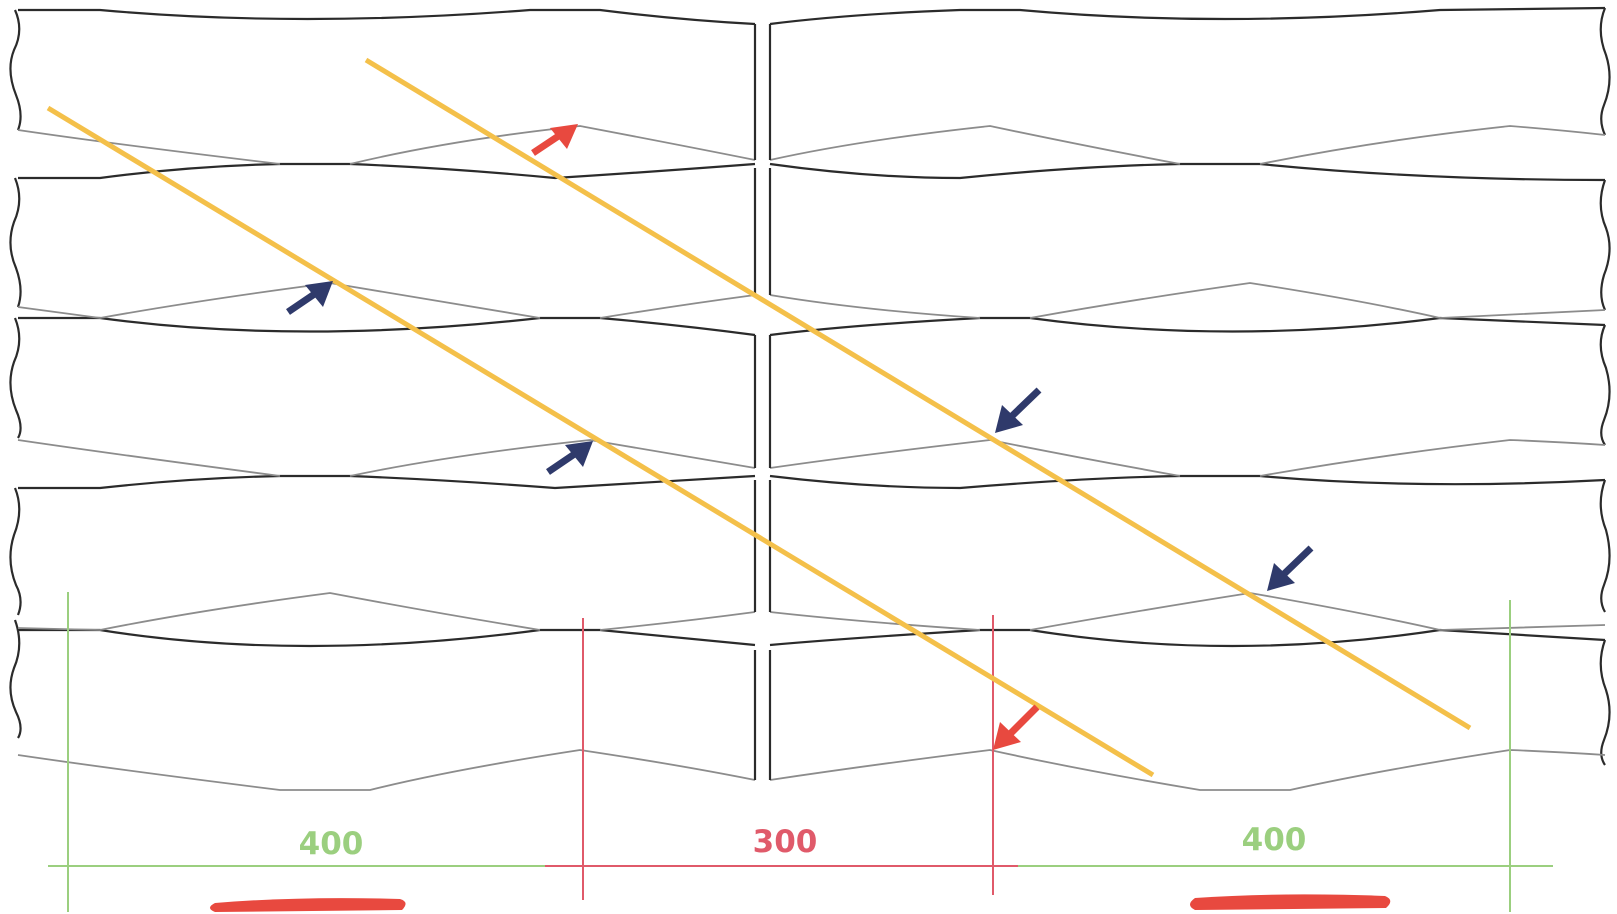  I want to click on row2-top-right, so click(1187, 172).